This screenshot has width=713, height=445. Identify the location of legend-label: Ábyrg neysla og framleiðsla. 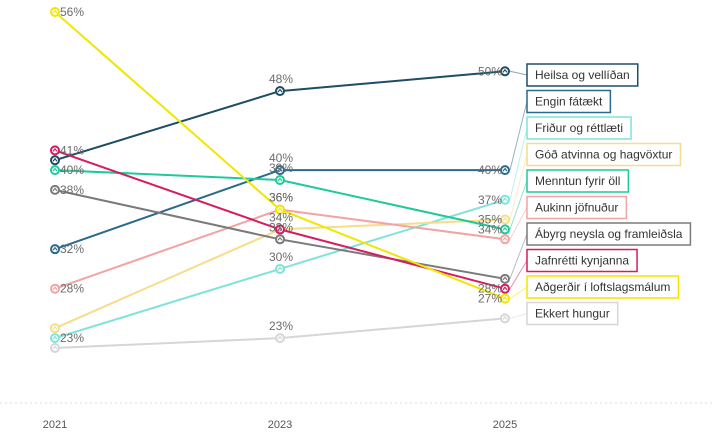
(609, 233).